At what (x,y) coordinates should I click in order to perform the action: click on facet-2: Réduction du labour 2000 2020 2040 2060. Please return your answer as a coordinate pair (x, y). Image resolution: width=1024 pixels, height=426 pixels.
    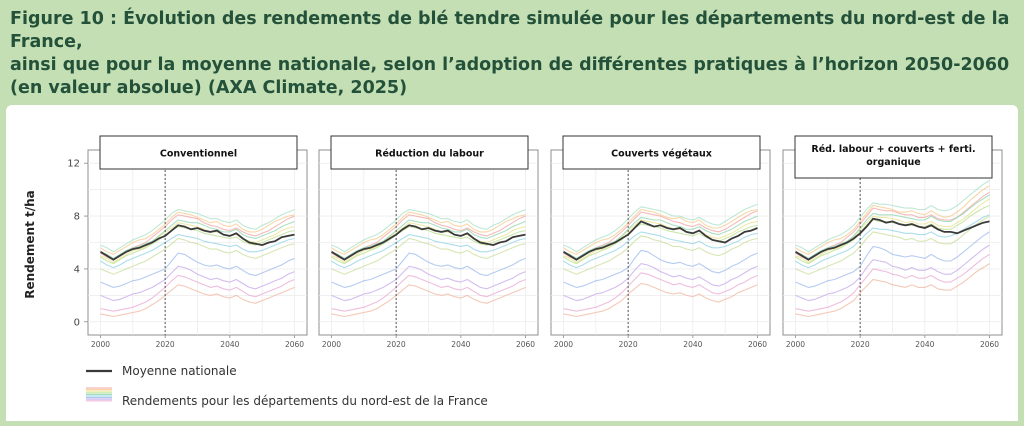
    Looking at the image, I should click on (428, 242).